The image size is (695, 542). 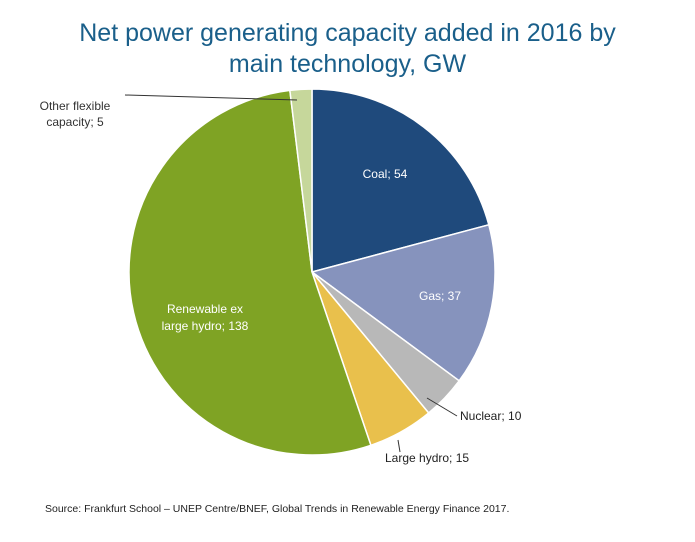 I want to click on slice-gas, so click(x=403, y=302).